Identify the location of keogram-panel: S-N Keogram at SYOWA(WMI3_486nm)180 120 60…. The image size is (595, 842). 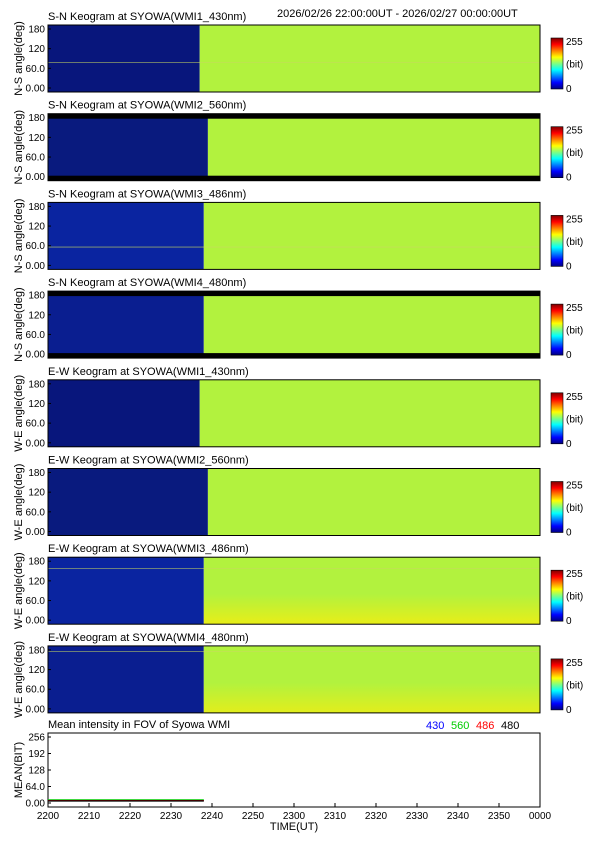
(298, 230).